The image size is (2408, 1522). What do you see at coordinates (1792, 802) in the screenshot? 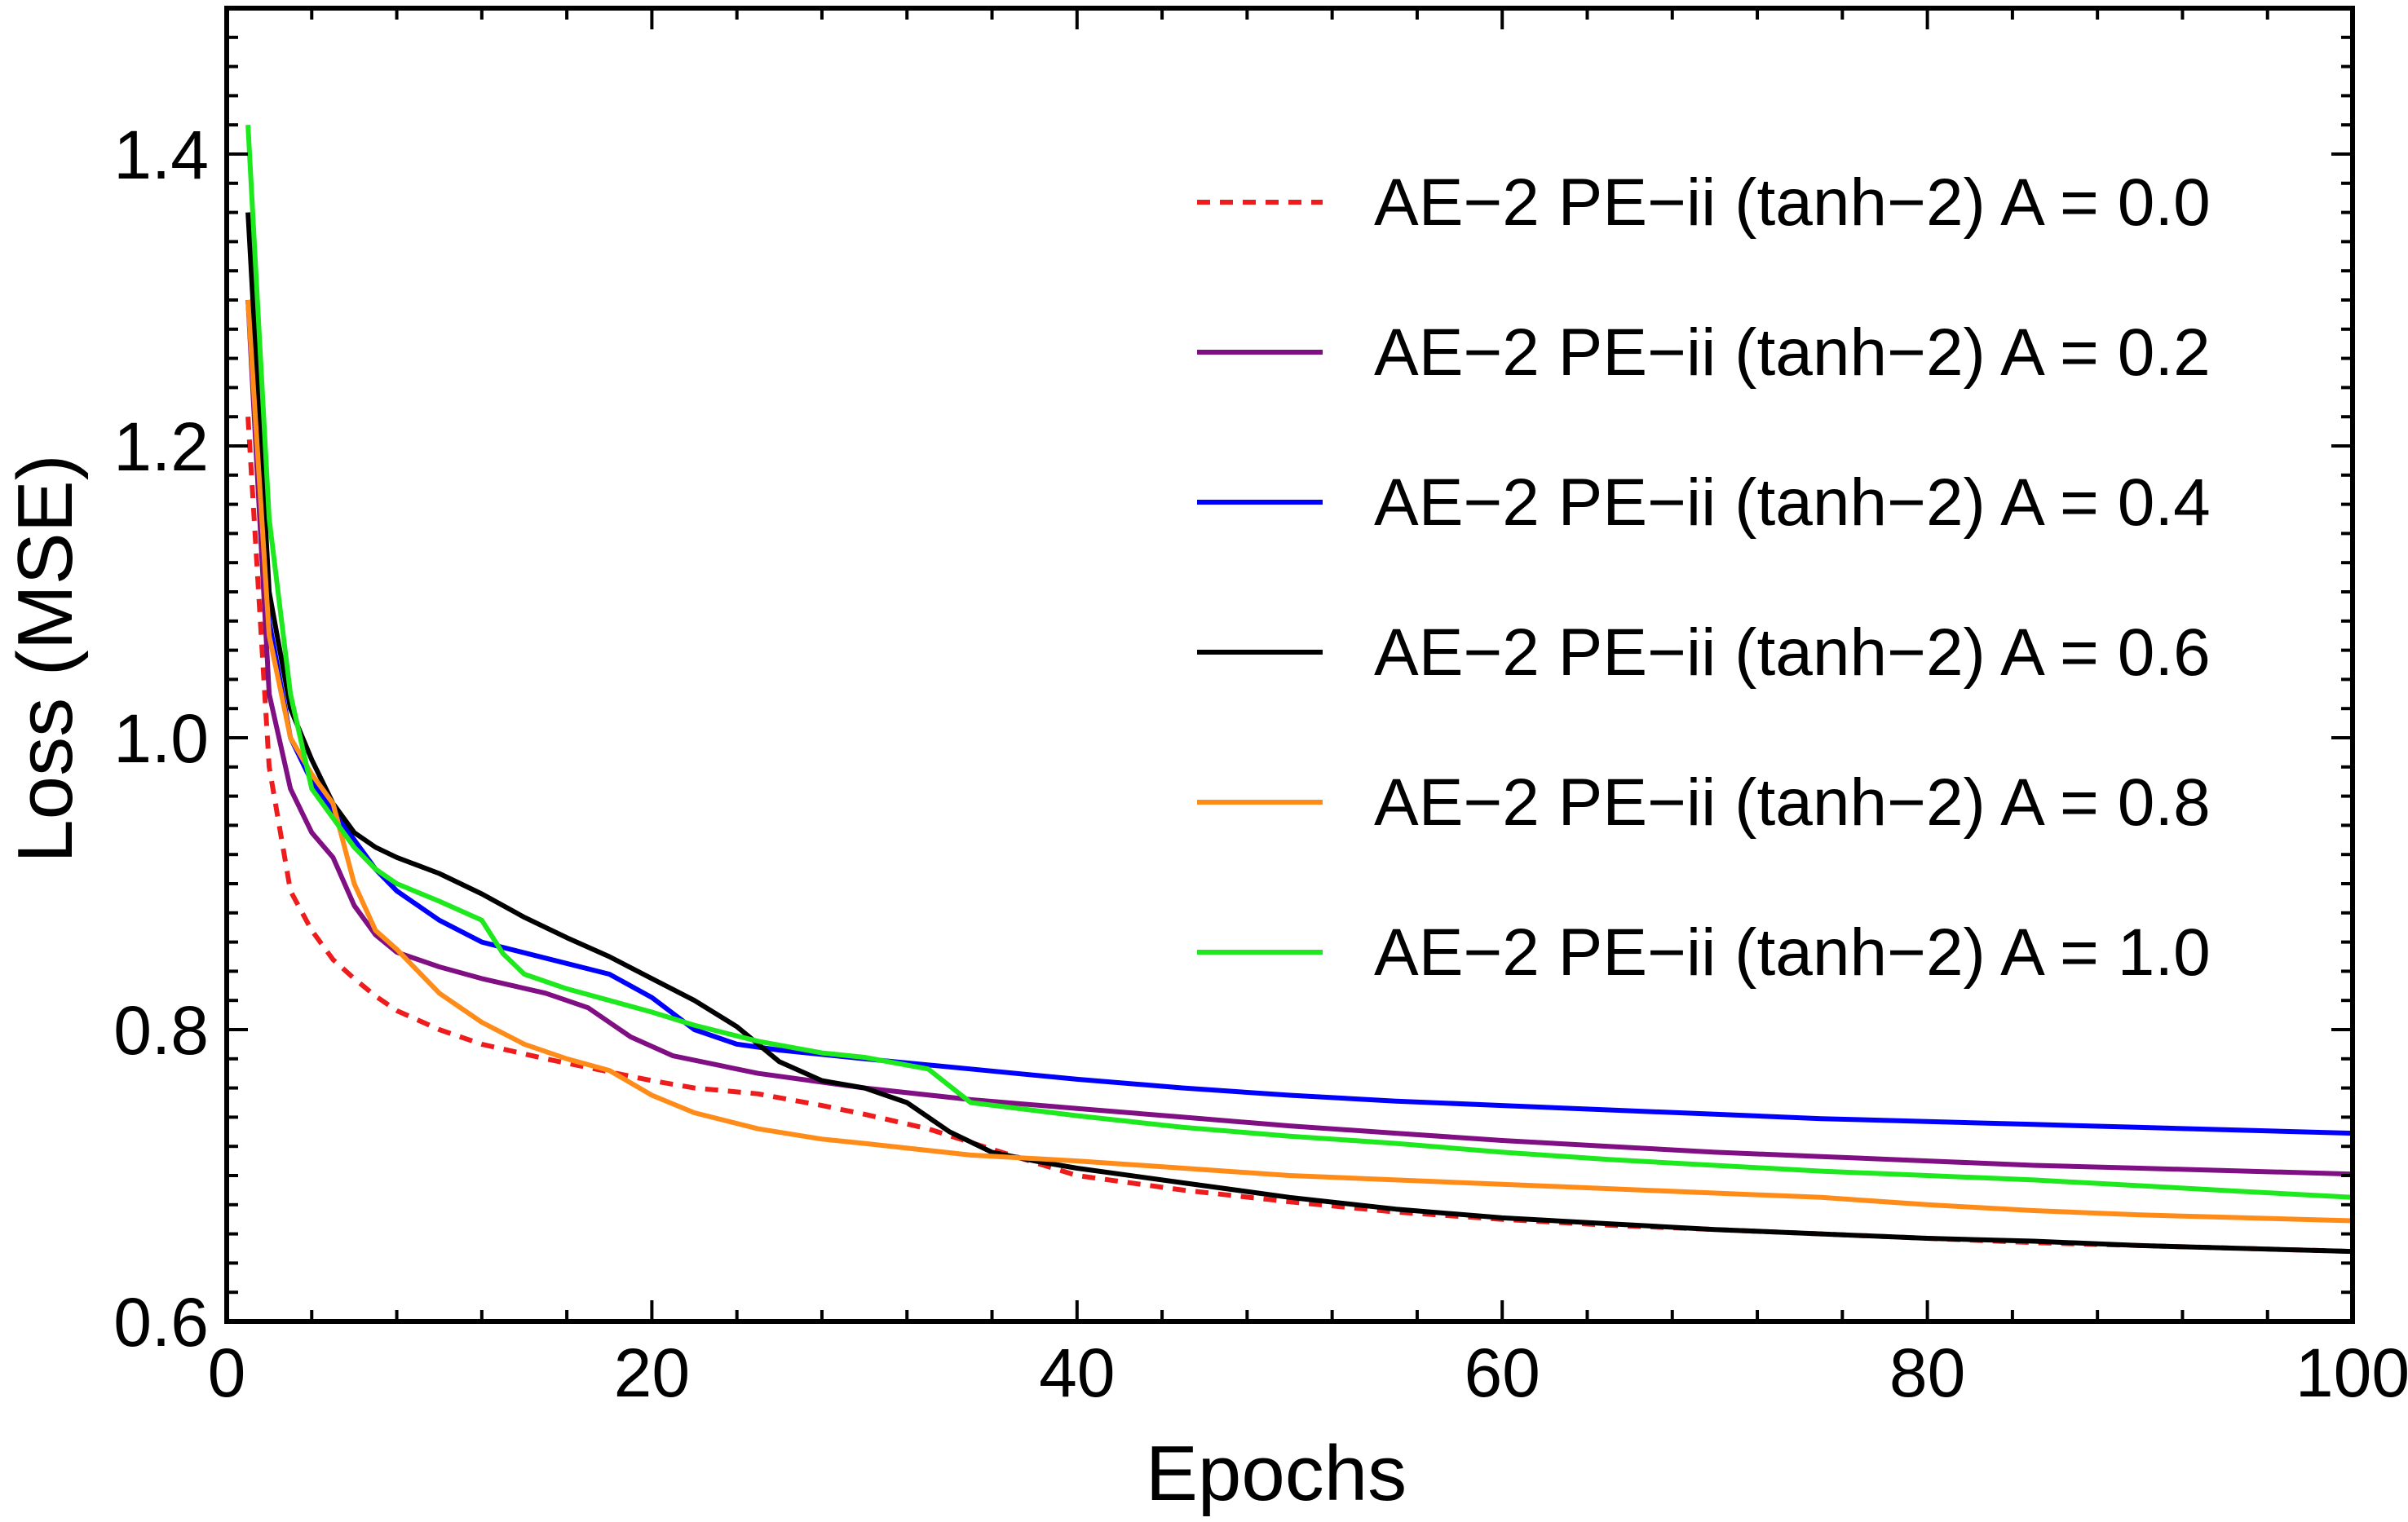
I see `legend-label-4: AE−2 PE−ii (tanh−2) A = 0.8` at bounding box center [1792, 802].